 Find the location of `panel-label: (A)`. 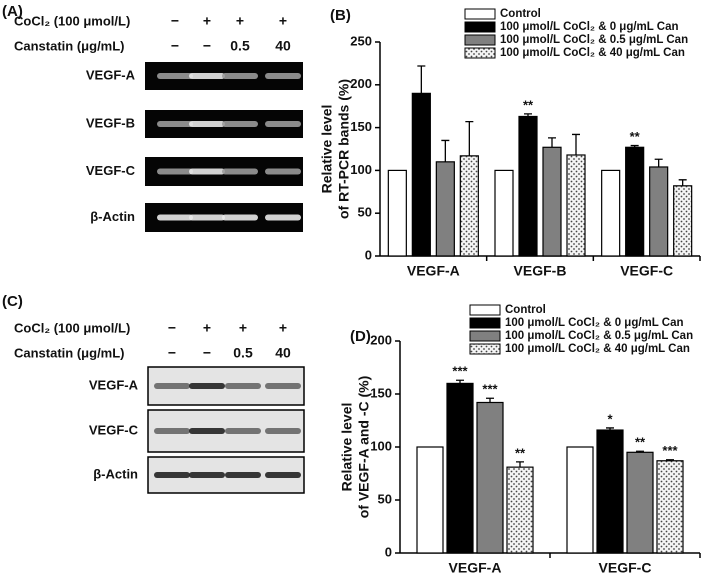

panel-label: (A) is located at coordinates (12, 11).